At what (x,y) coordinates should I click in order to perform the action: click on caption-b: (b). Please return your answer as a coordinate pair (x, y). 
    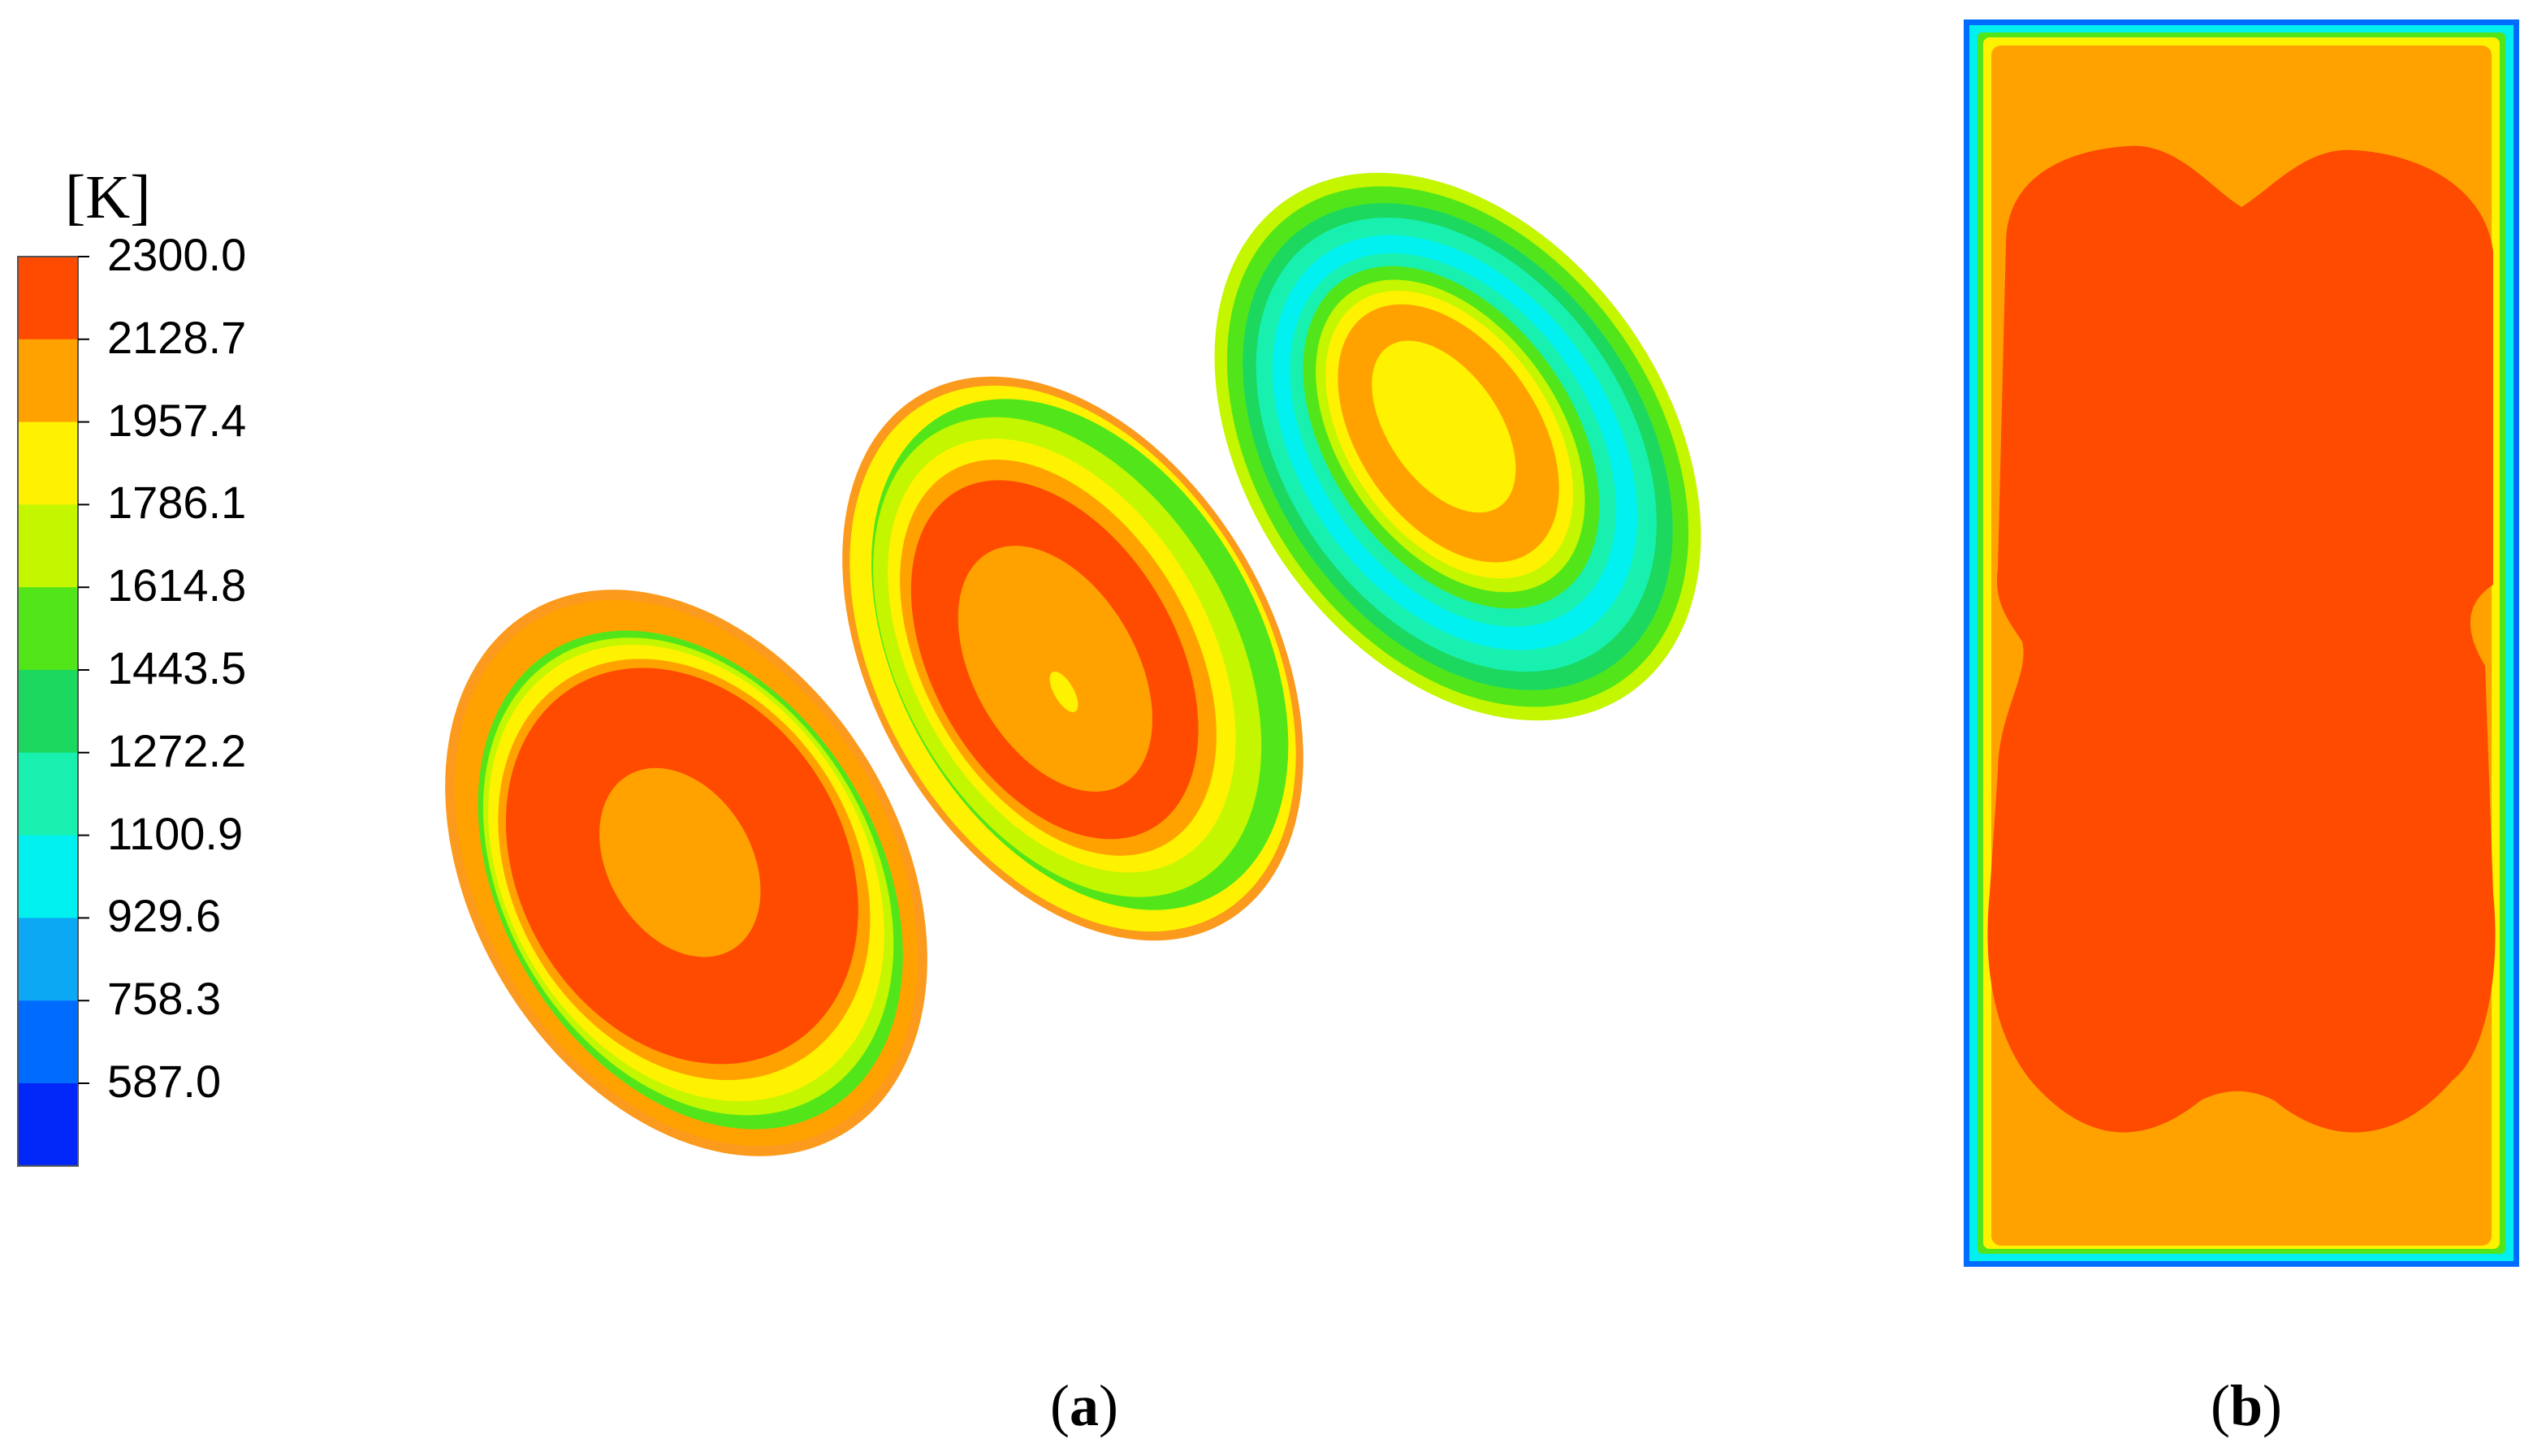
    Looking at the image, I should click on (2246, 1406).